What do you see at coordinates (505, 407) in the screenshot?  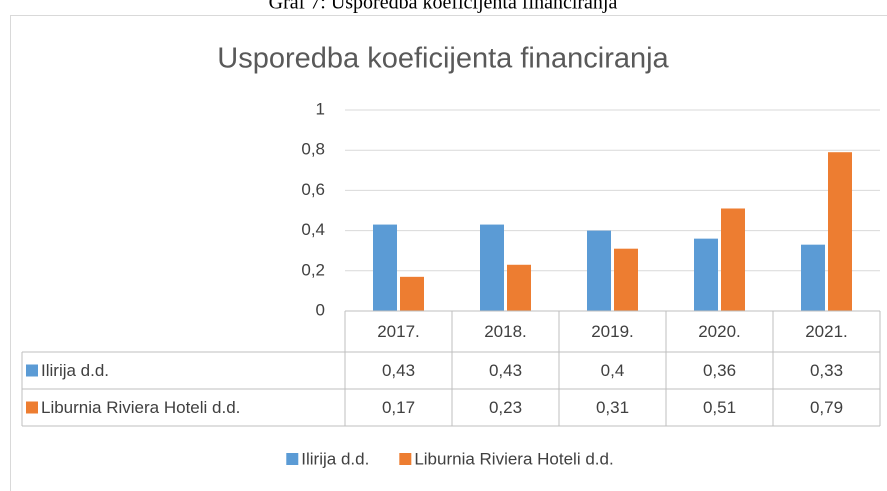 I see `table-value: 0,23` at bounding box center [505, 407].